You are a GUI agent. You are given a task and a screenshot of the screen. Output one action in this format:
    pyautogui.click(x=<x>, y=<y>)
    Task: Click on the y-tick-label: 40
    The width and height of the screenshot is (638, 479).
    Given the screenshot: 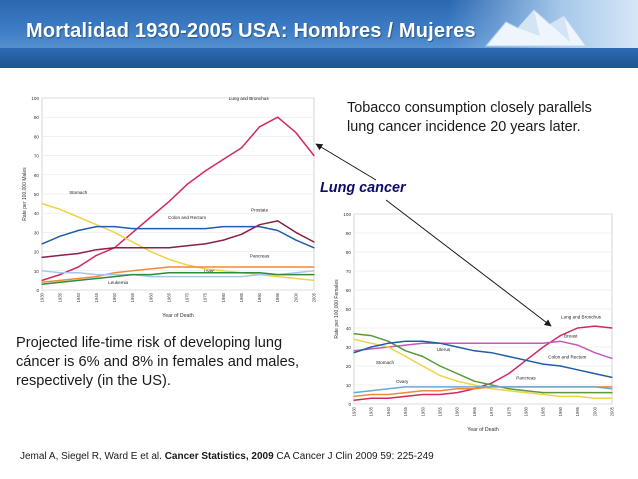 What is the action you would take?
    pyautogui.click(x=37, y=213)
    